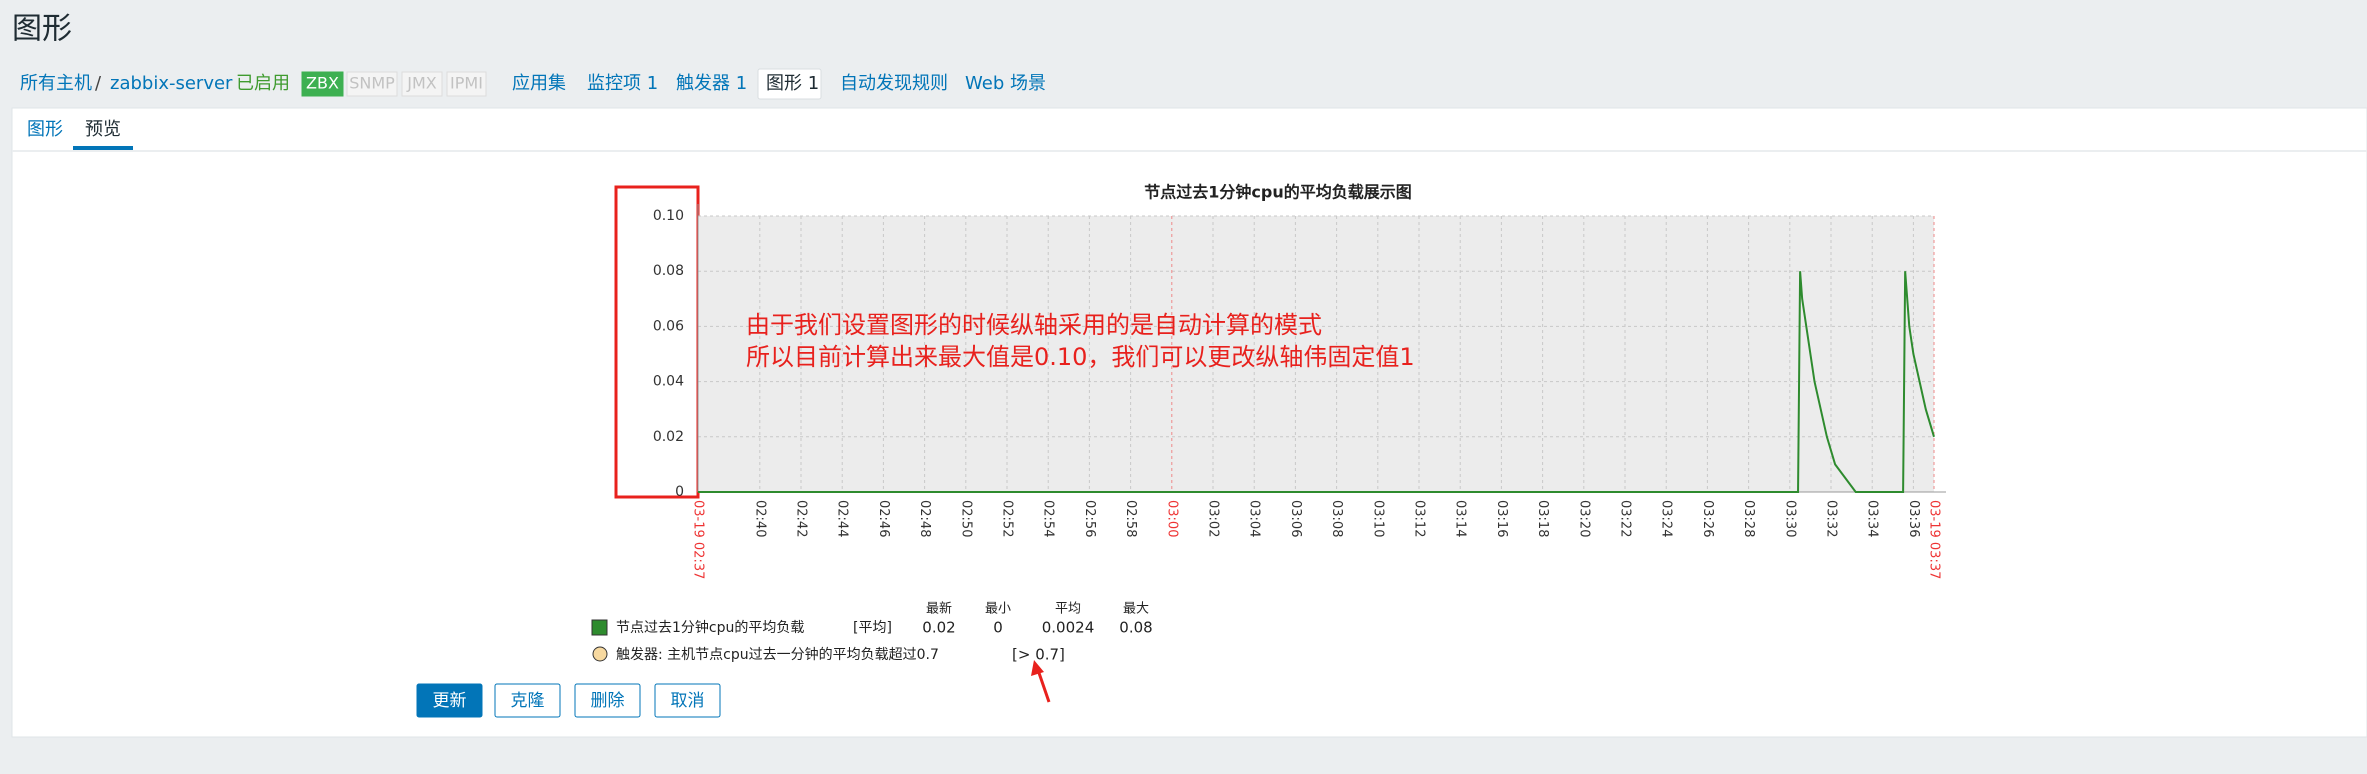 The image size is (2367, 774). What do you see at coordinates (622, 83) in the screenshot?
I see `nav-link: 监控项 1` at bounding box center [622, 83].